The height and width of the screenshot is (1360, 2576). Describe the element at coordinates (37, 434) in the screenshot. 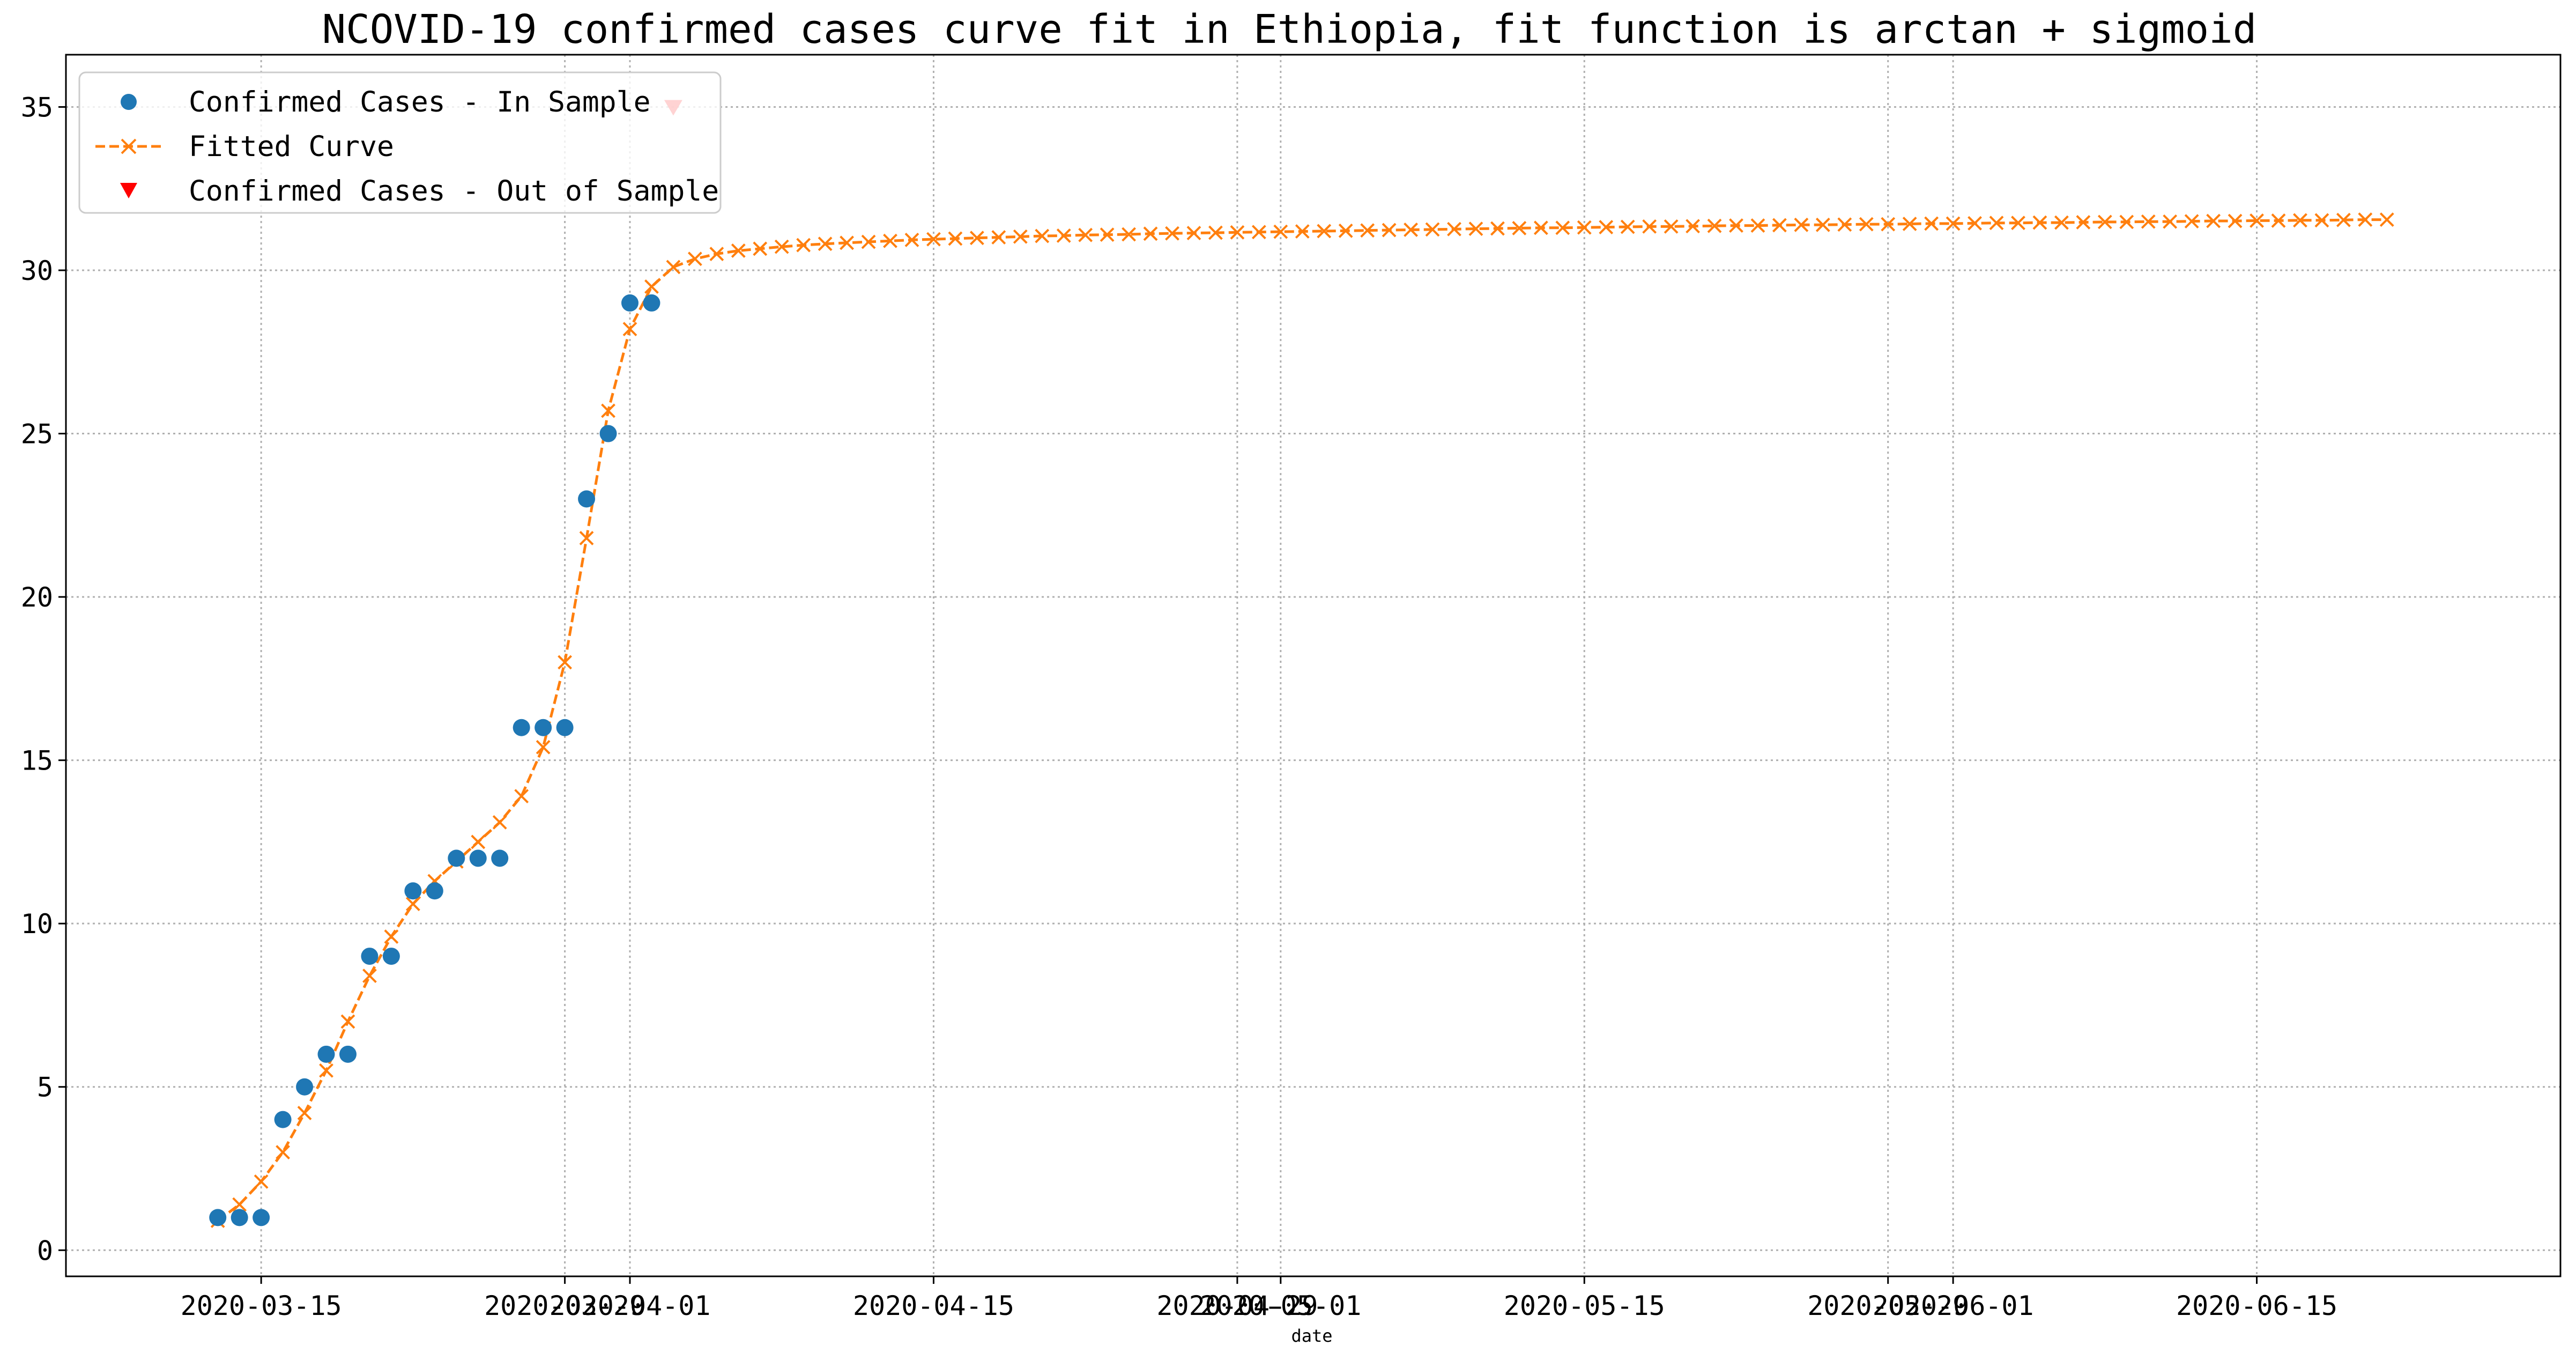

I see `y-tick-label: 25` at that location.